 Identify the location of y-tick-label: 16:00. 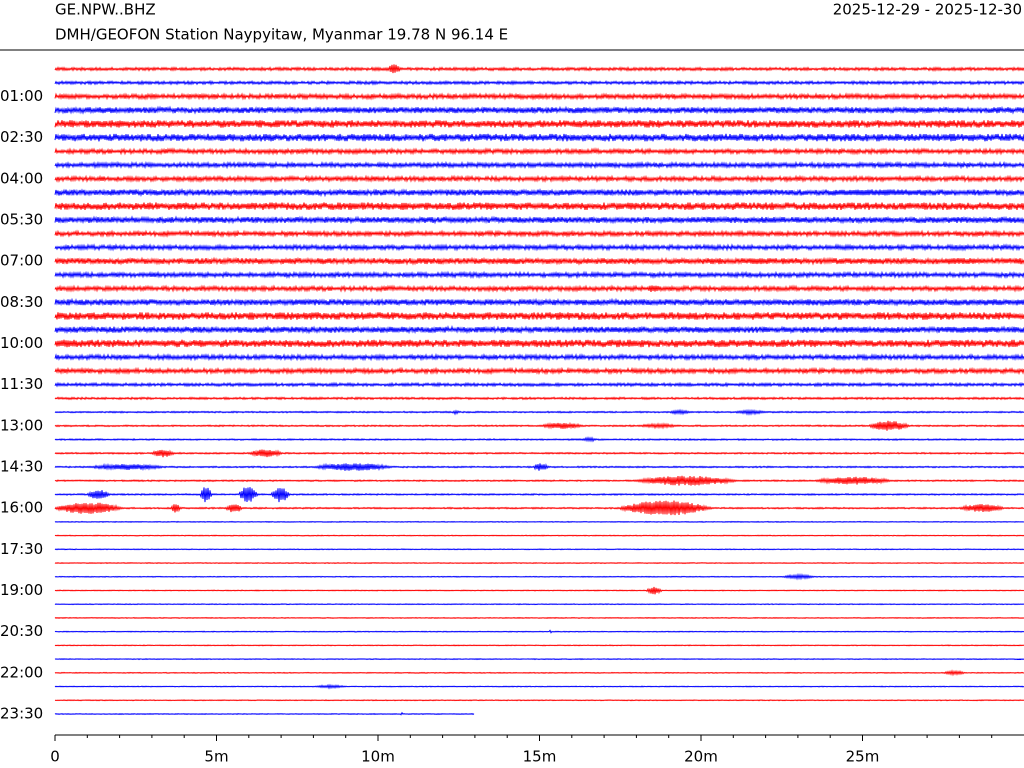
(21, 508).